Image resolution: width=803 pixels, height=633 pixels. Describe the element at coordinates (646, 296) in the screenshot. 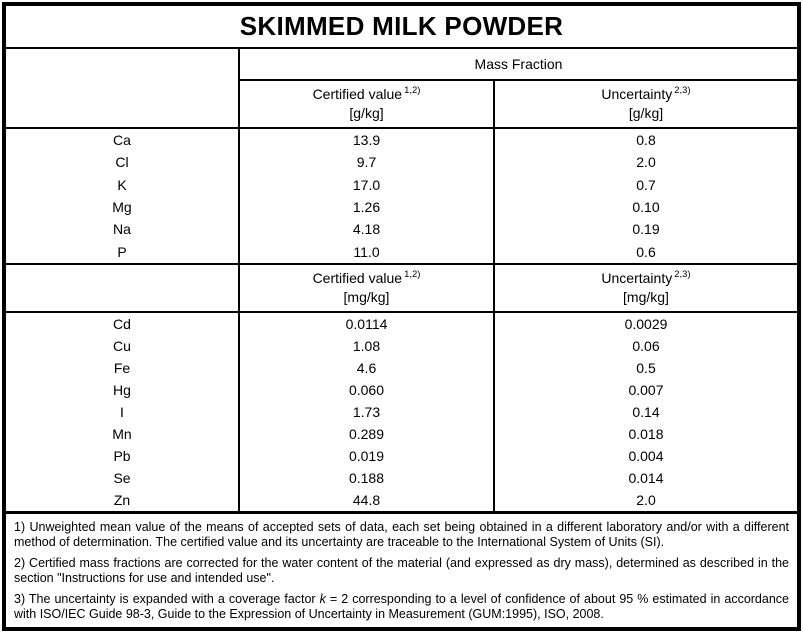

I see `uncertainty-unit-mg: [mg/kg]` at that location.